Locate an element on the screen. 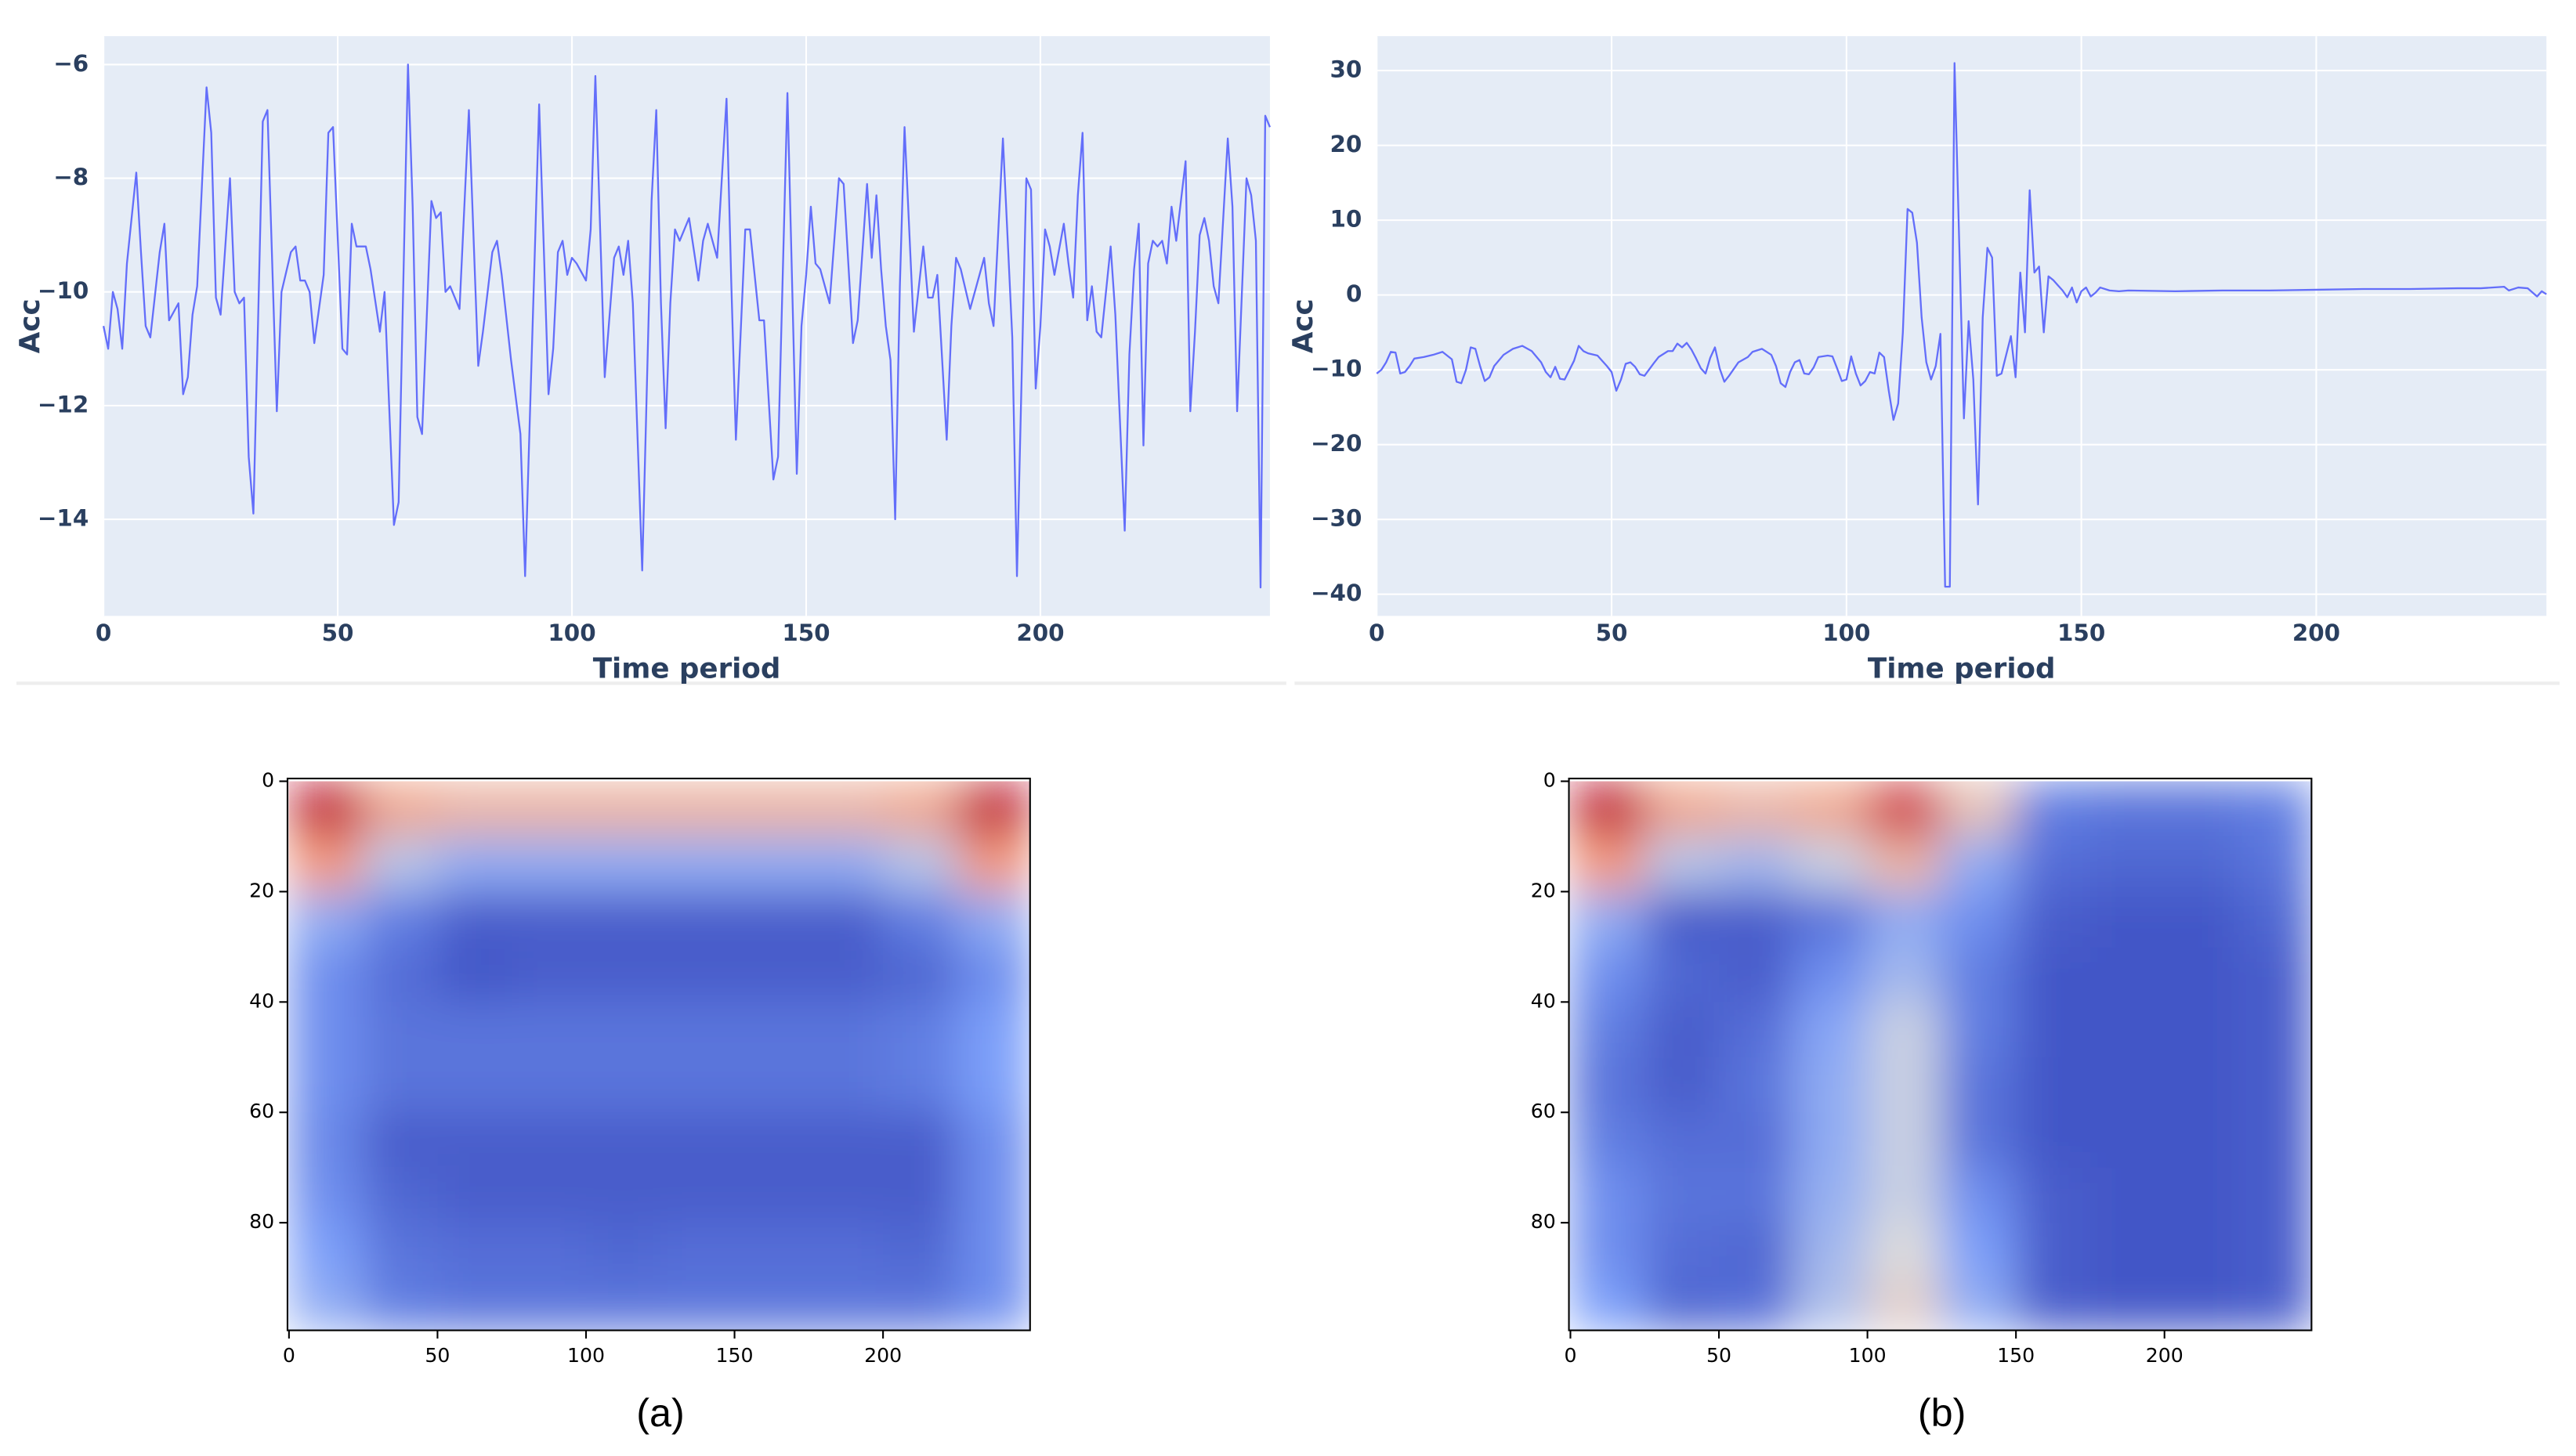 Image resolution: width=2576 pixels, height=1456 pixels. heatmap-cells is located at coordinates (659, 1056).